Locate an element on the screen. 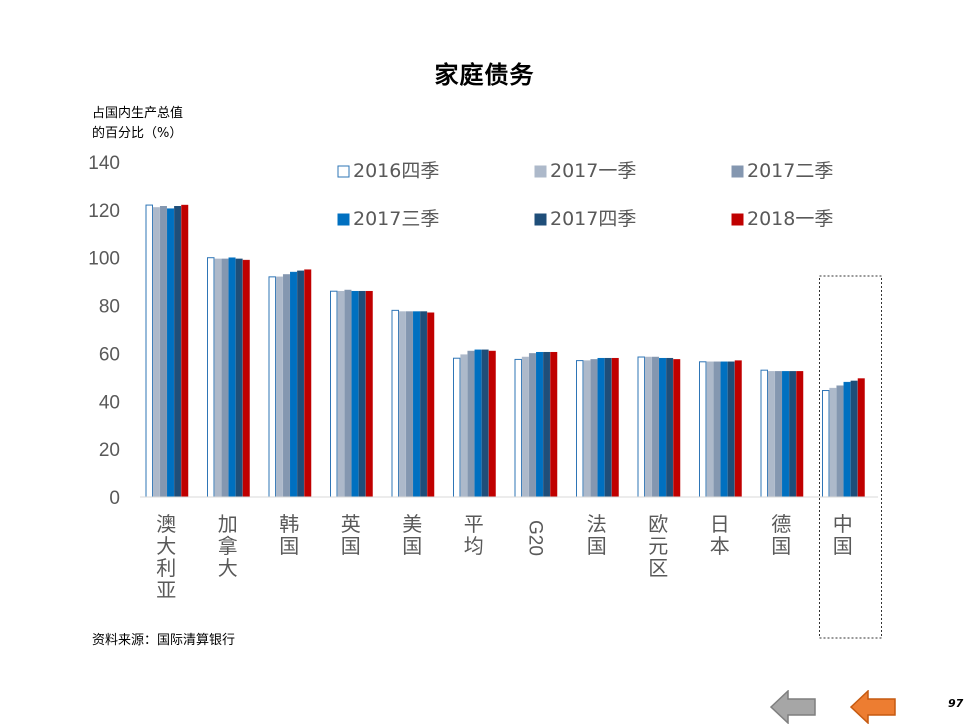 This screenshot has height=724, width=969. legend-label: 2017一季 is located at coordinates (593, 171).